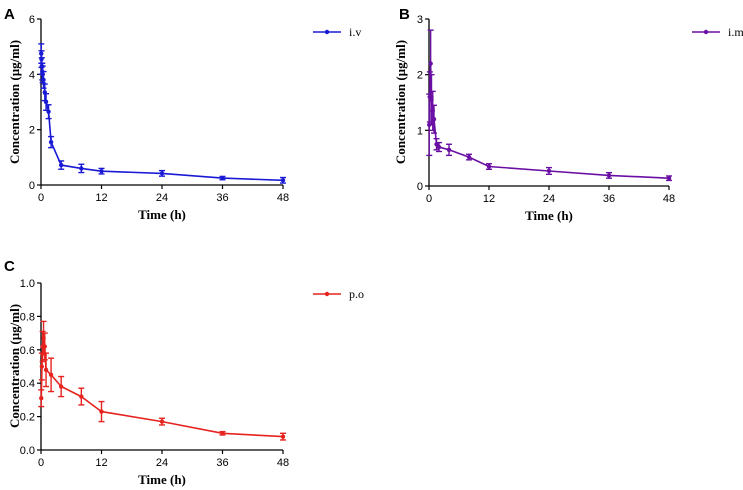 This screenshot has height=490, width=743. Describe the element at coordinates (27, 351) in the screenshot. I see `y-tick-label: 0.6` at that location.